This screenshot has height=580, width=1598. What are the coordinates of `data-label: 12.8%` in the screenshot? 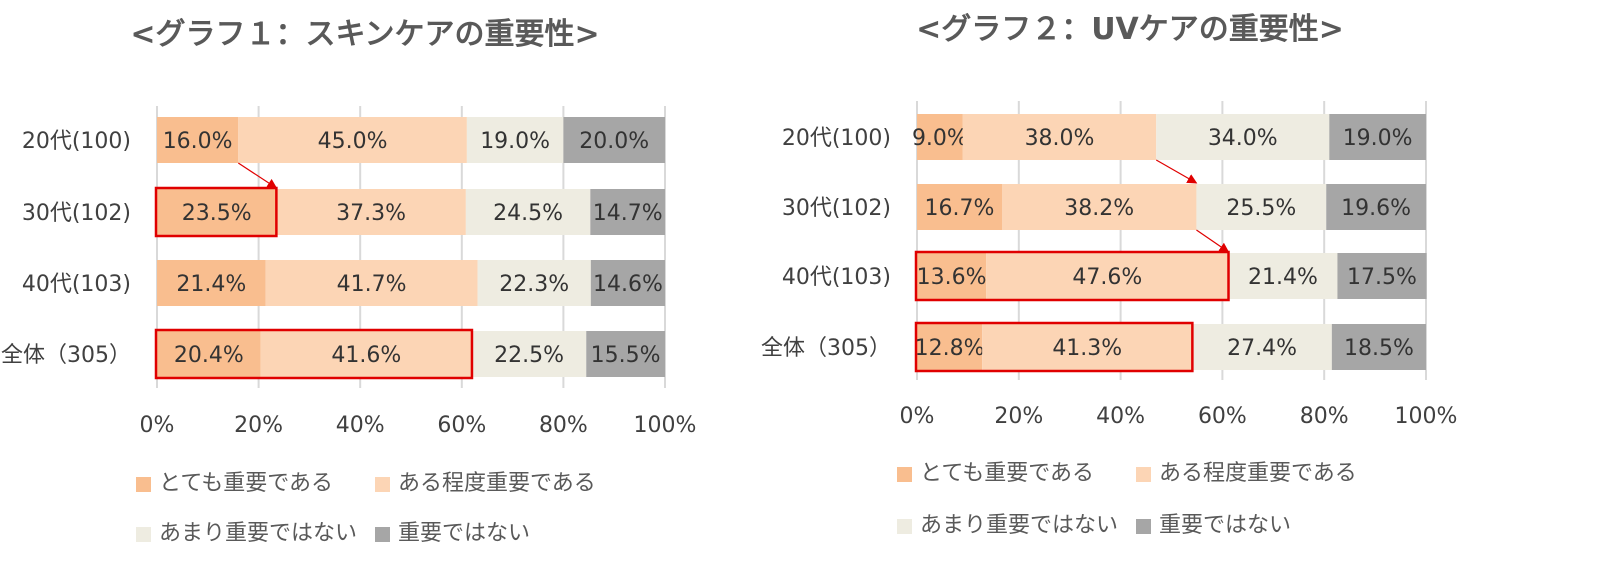 It's located at (950, 348).